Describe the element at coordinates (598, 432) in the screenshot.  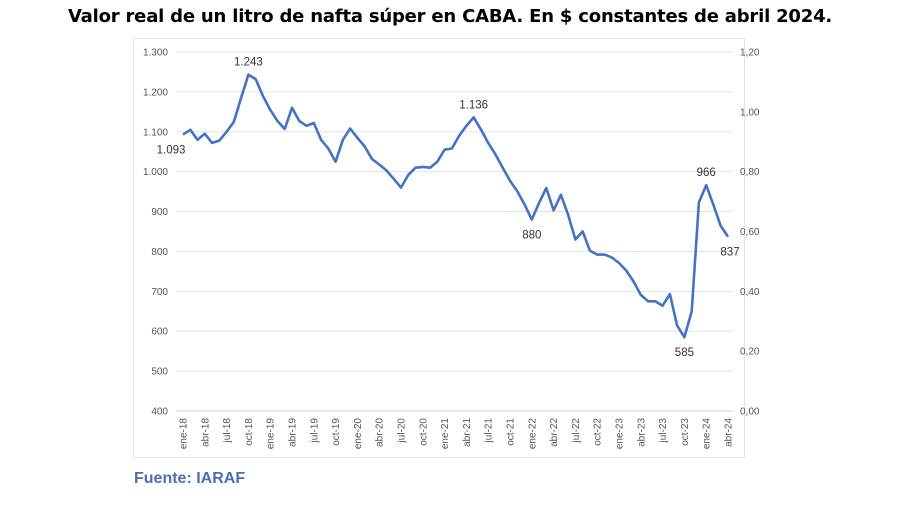
I see `x-tick-label: oct-22` at that location.